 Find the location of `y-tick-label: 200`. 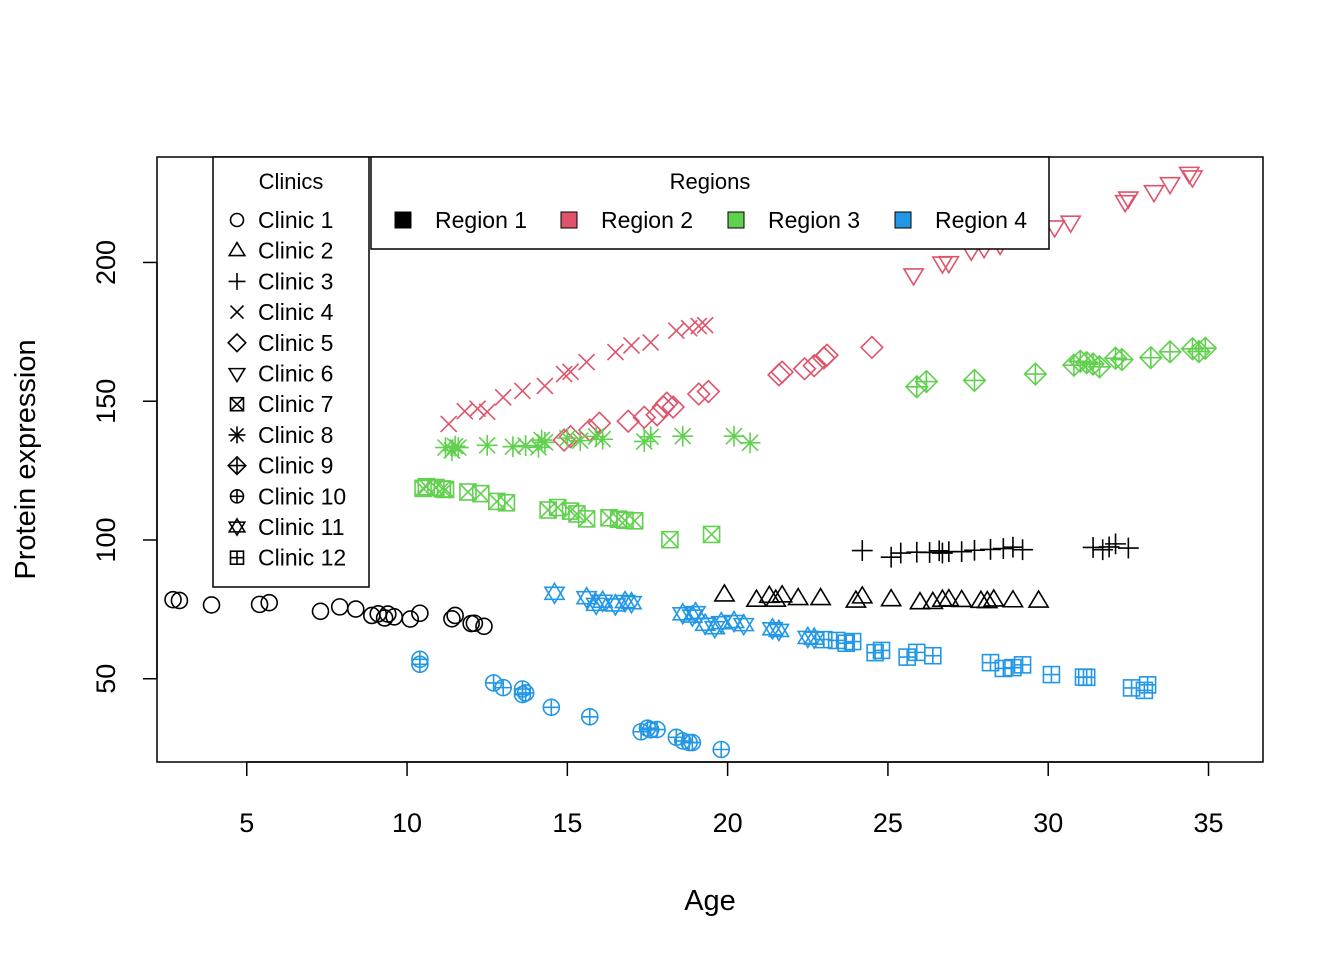

y-tick-label: 200 is located at coordinates (106, 262).